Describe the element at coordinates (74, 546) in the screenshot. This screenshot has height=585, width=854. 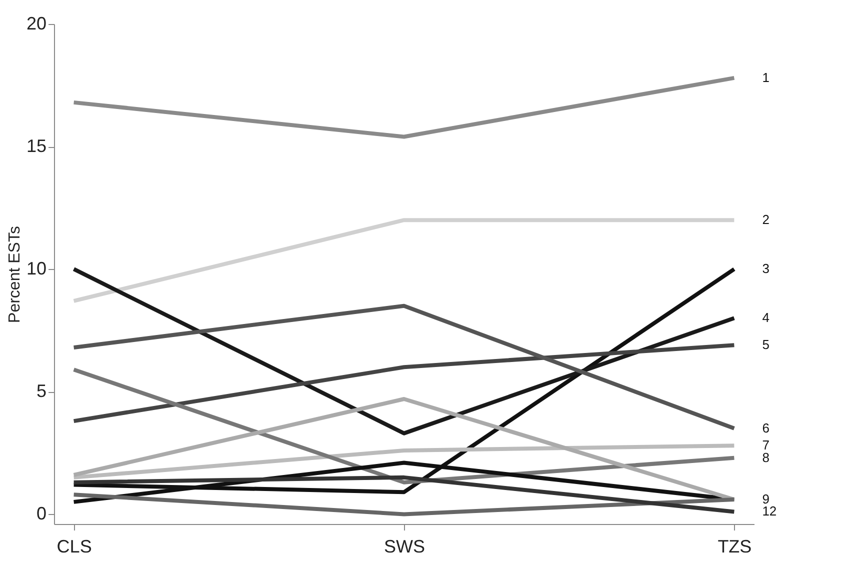
I see `x-tick-label: CLS` at that location.